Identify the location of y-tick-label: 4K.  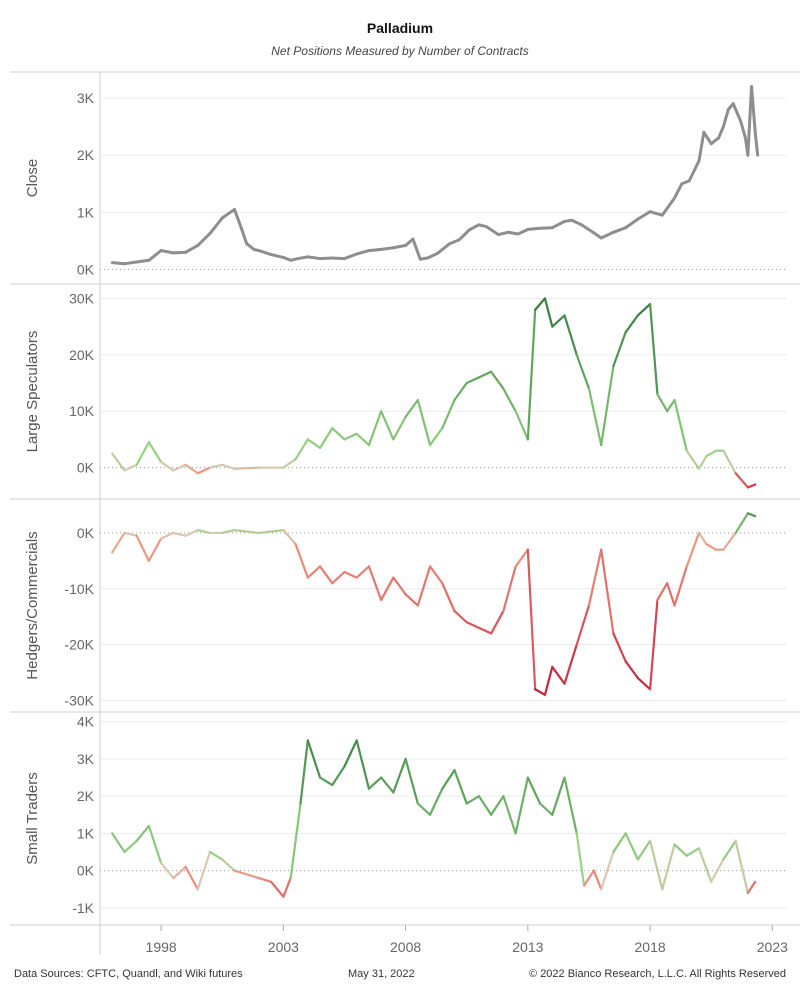
(86, 722).